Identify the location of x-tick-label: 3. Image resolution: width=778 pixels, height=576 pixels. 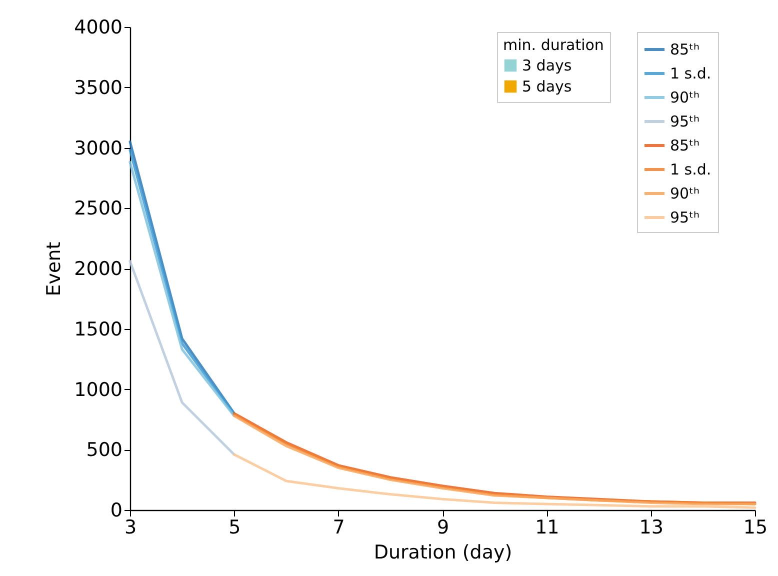
(130, 527).